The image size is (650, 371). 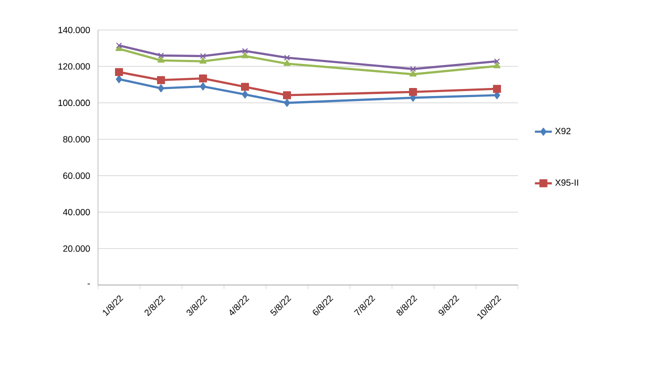 What do you see at coordinates (76, 212) in the screenshot?
I see `y-tick-label: 40.000` at bounding box center [76, 212].